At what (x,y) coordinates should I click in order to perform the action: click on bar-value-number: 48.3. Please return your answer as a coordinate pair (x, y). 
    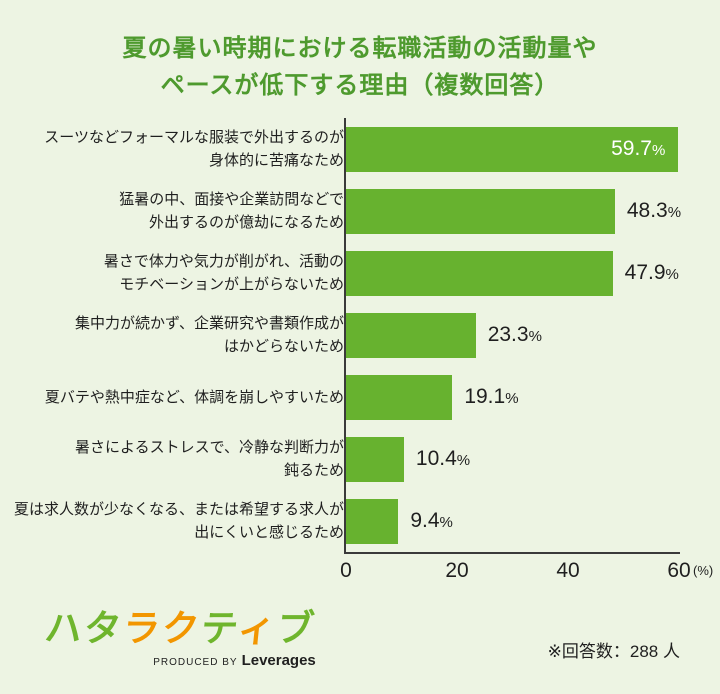
    Looking at the image, I should click on (647, 210).